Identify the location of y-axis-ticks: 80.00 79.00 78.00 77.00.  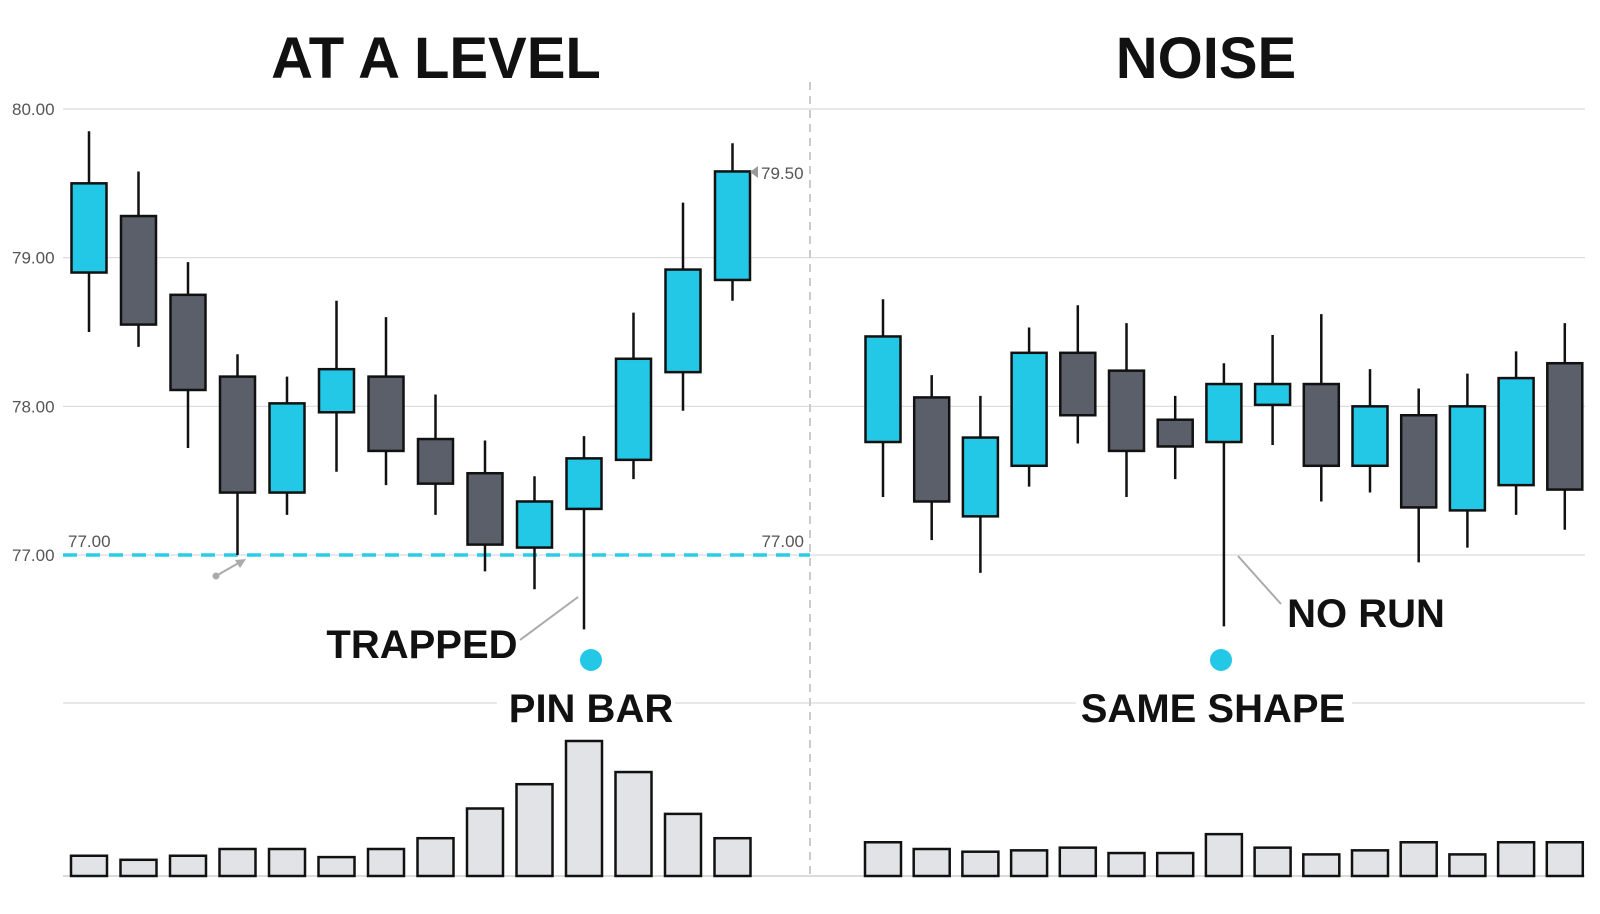
(33, 332).